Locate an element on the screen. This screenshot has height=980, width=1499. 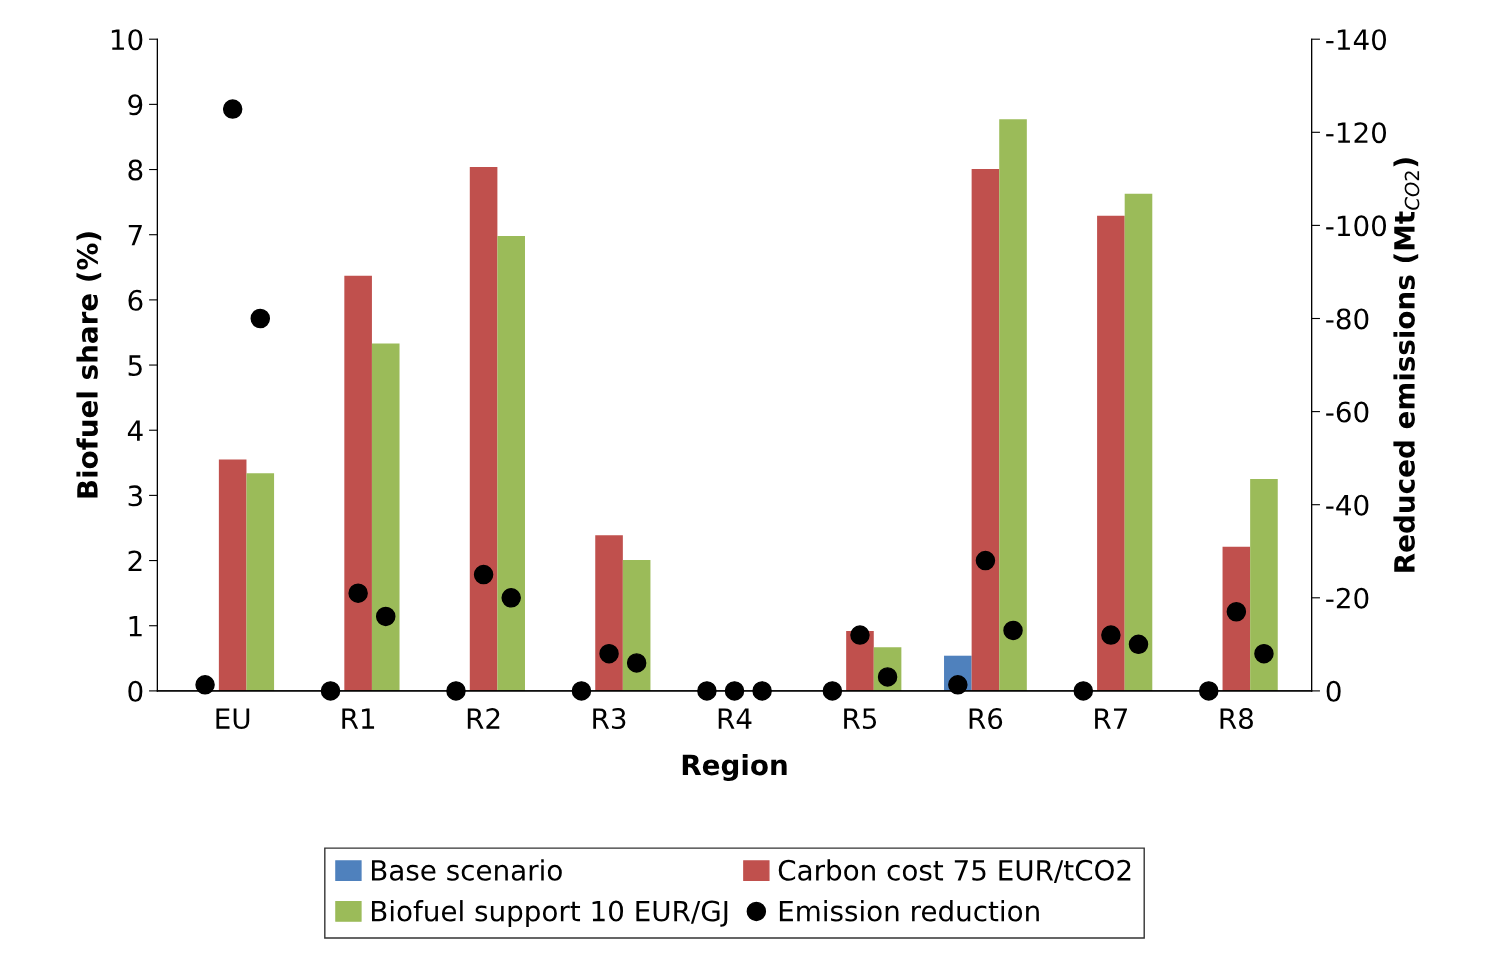
y-tick-label: 8 is located at coordinates (135, 170).